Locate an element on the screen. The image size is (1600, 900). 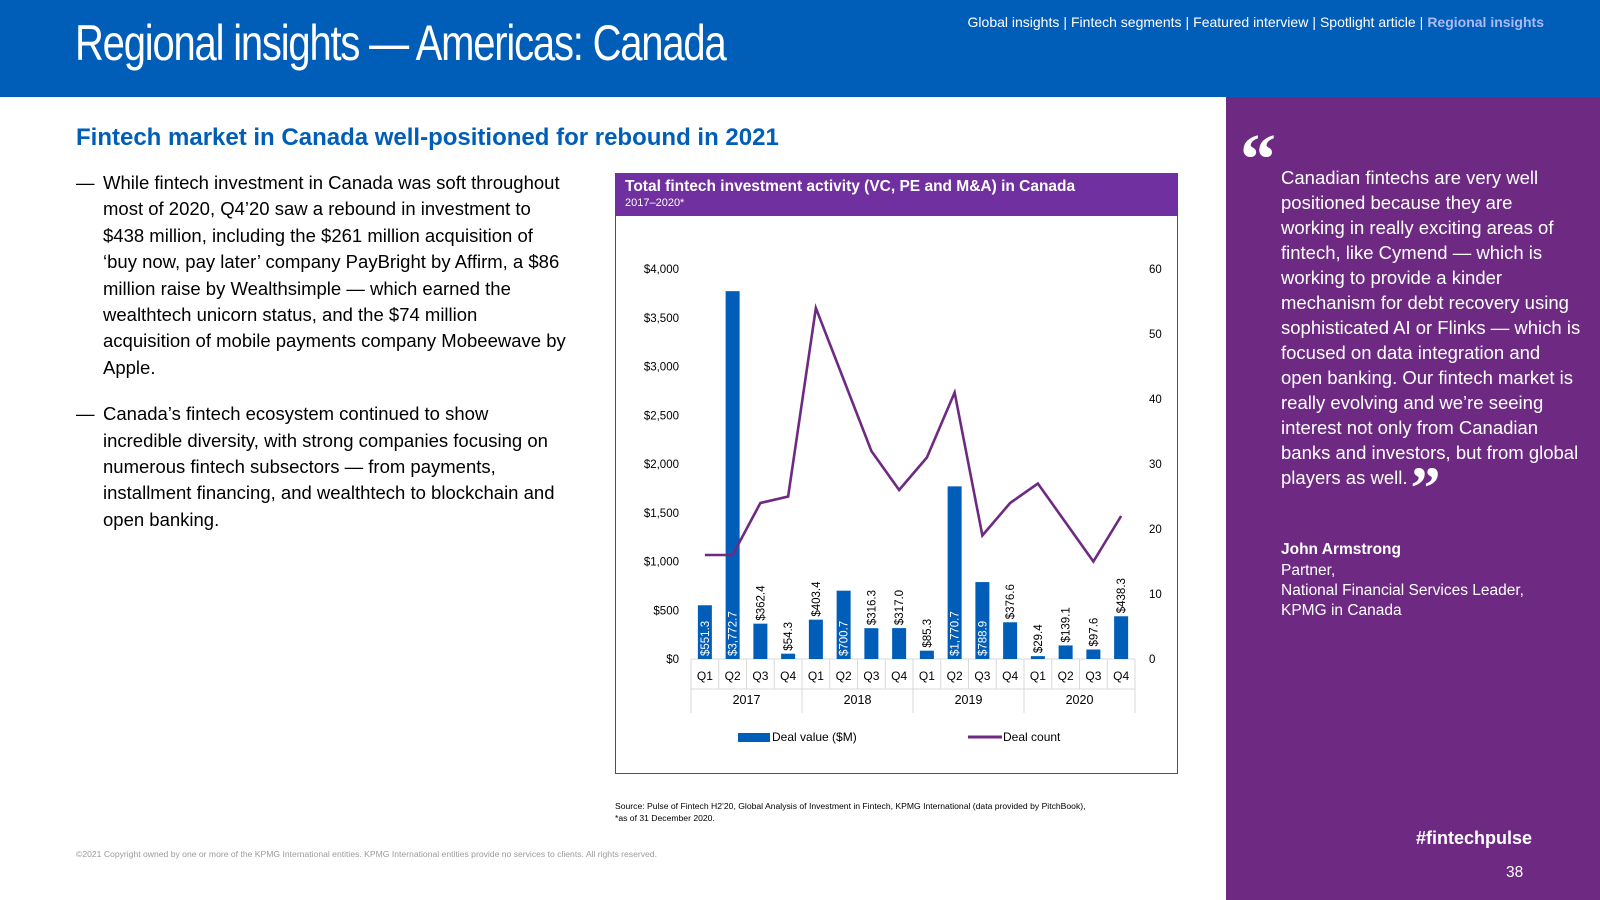
y-right-tick-label: 50 is located at coordinates (1155, 335).